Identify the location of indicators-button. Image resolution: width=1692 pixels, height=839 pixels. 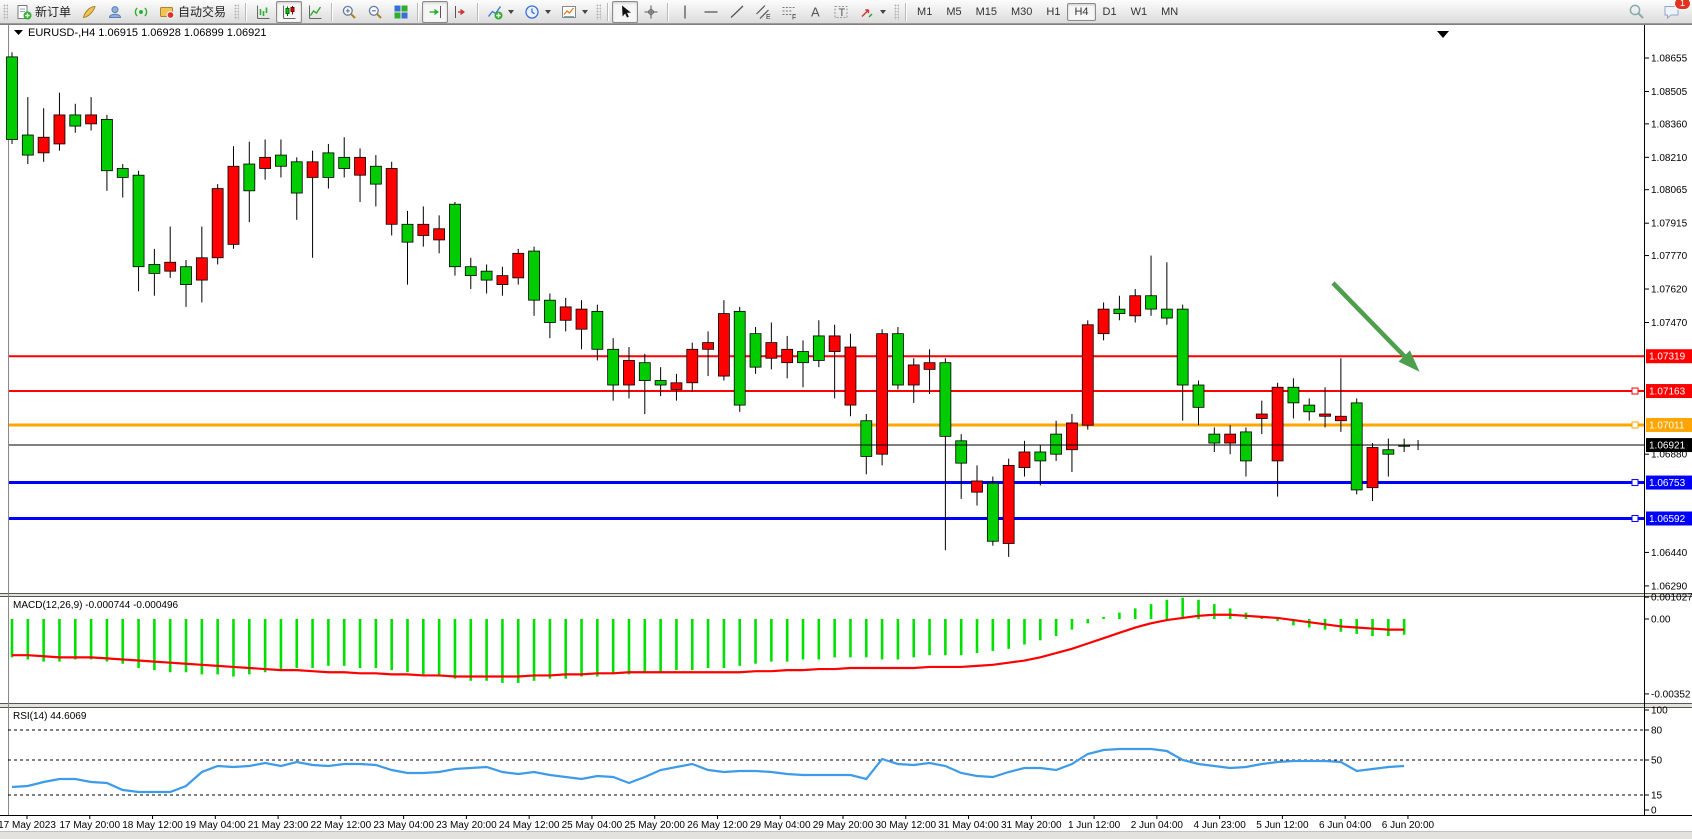
(500, 12).